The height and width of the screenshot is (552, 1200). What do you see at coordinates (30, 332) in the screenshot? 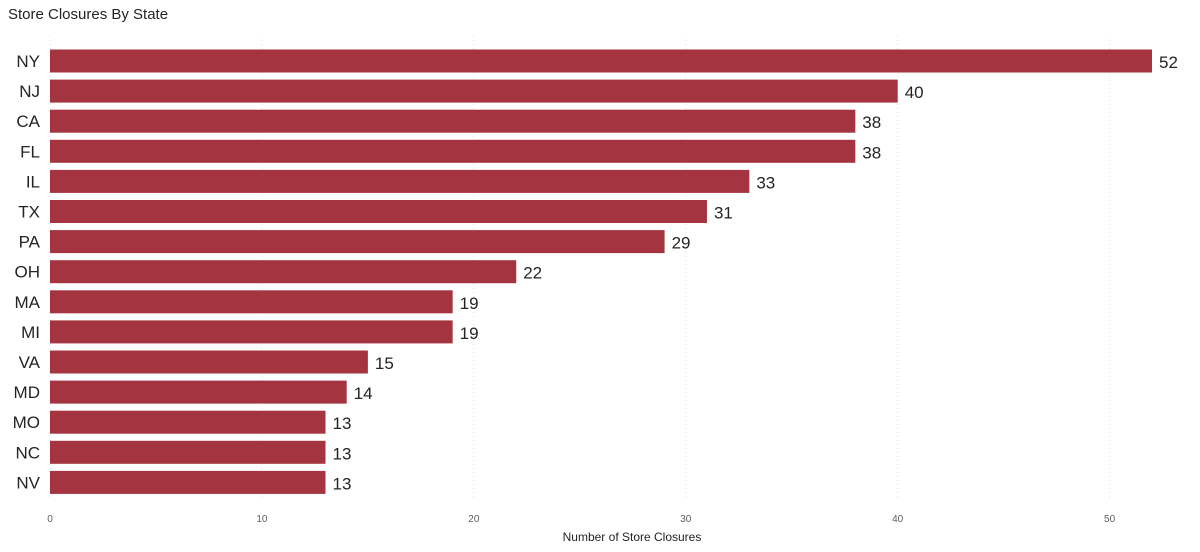
I see `category-label: MI` at bounding box center [30, 332].